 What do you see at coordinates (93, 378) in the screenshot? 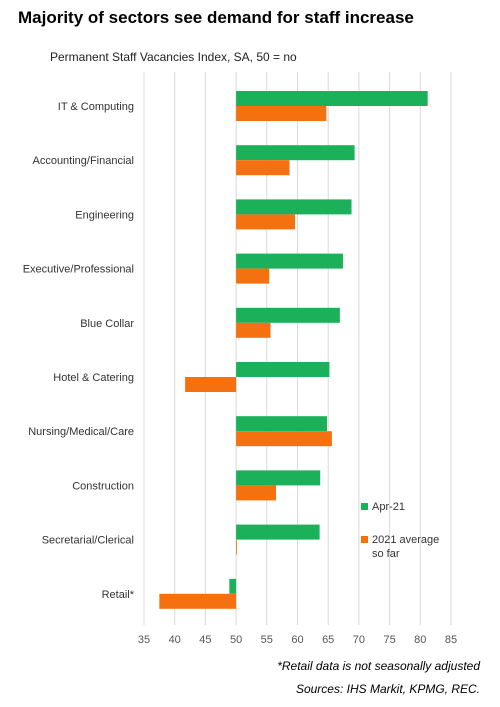
I see `category-label: Hotel & Catering` at bounding box center [93, 378].